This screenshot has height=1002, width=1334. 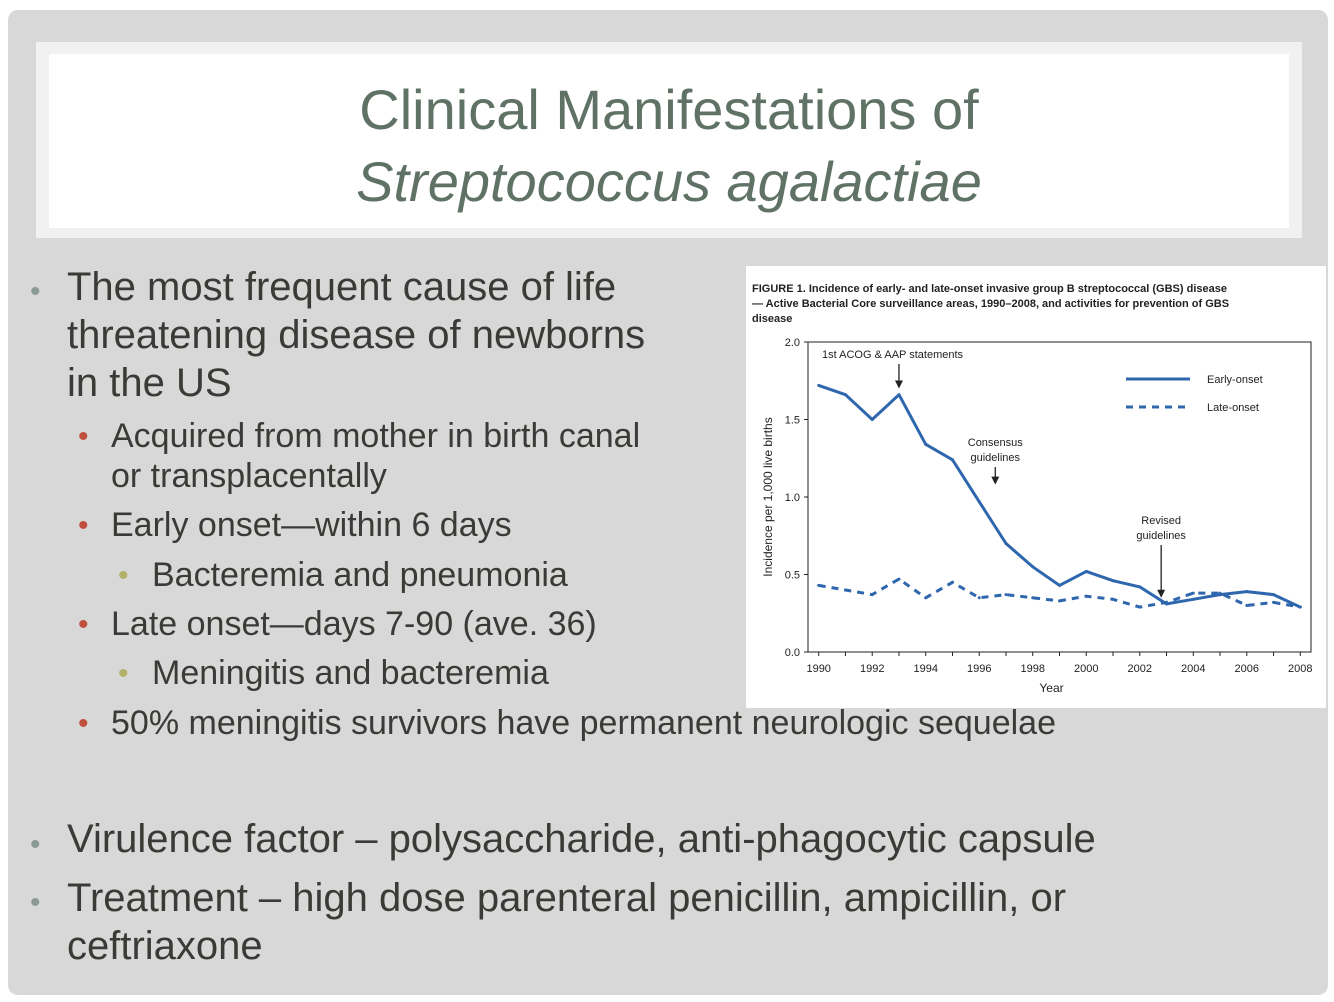 I want to click on bullet-text: ceftriaxone, so click(x=165, y=946).